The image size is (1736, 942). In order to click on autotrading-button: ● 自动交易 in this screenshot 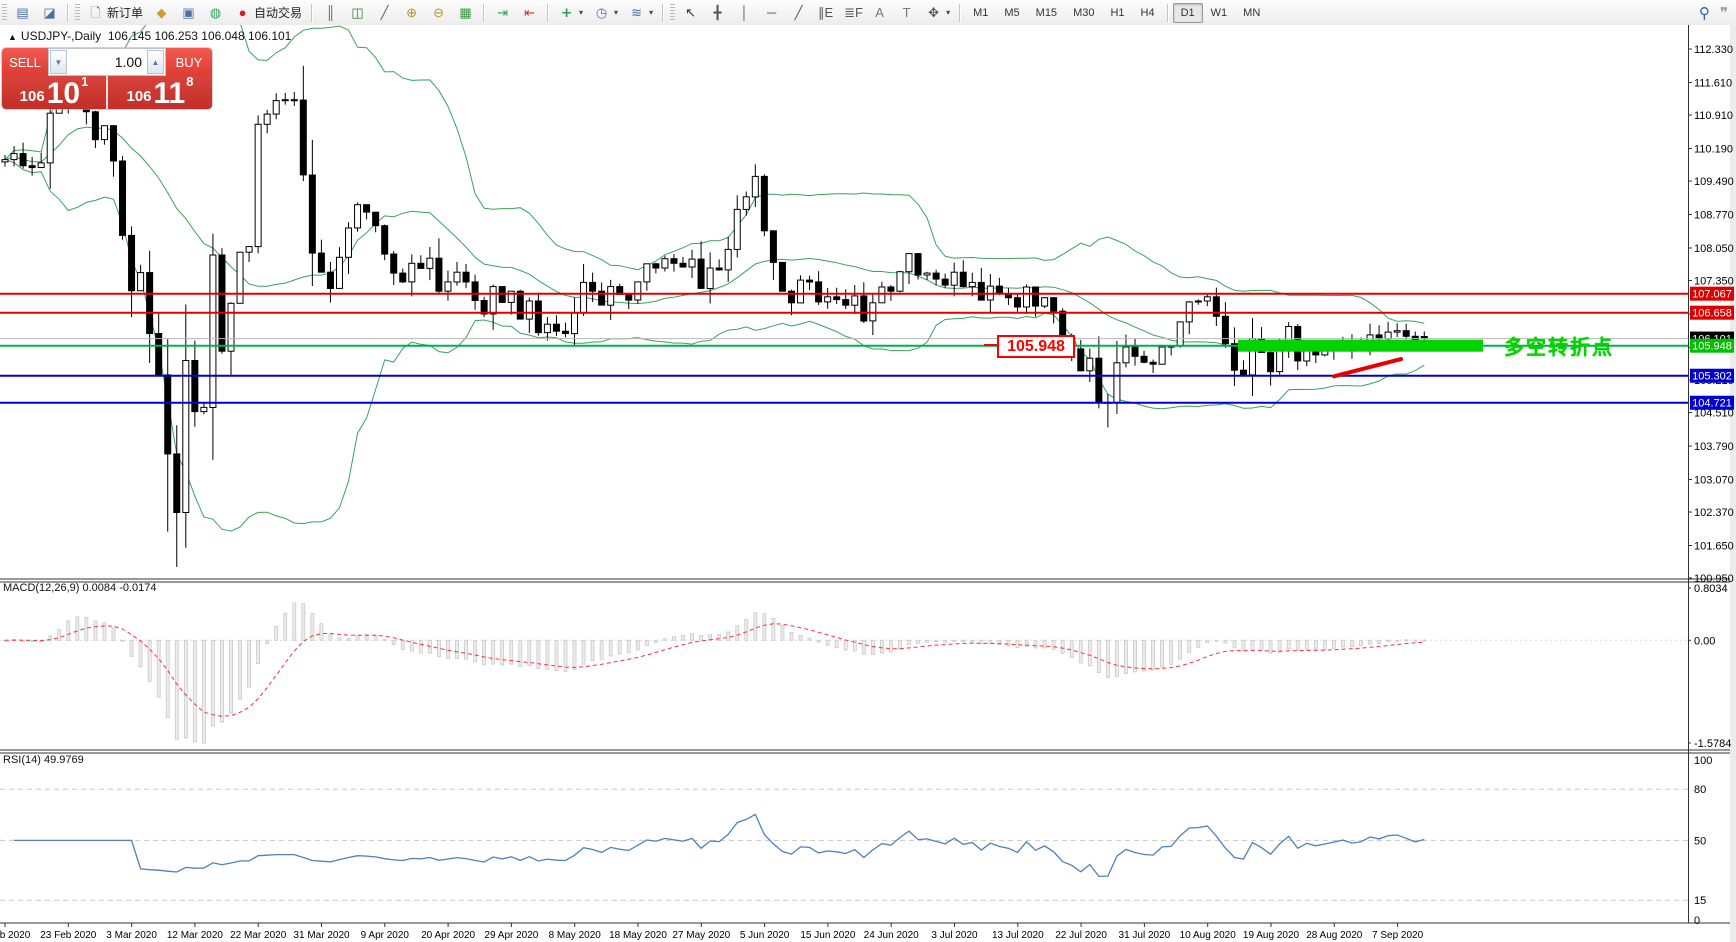, I will do `click(268, 12)`.